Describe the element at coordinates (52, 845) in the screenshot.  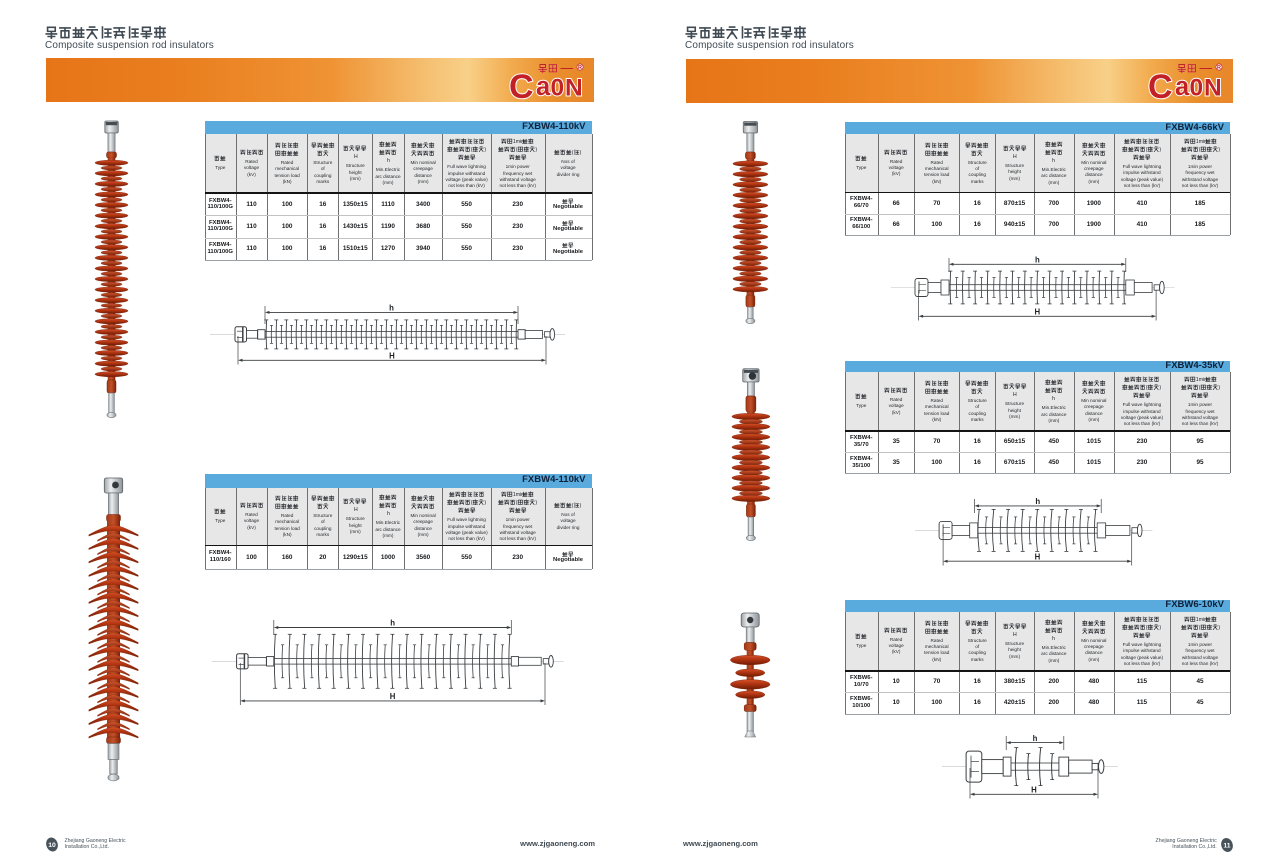
I see `svg-text: 10` at that location.